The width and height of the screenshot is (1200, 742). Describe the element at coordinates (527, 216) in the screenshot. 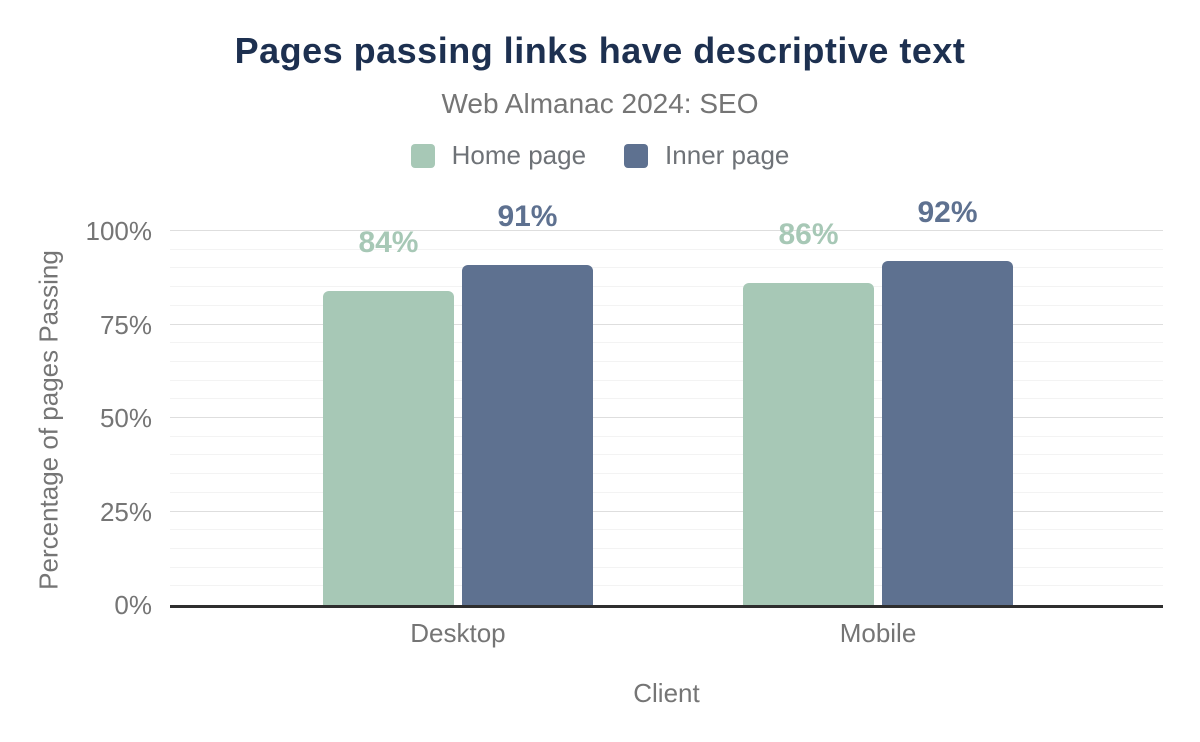

I see `bar-value-label: 91%` at that location.